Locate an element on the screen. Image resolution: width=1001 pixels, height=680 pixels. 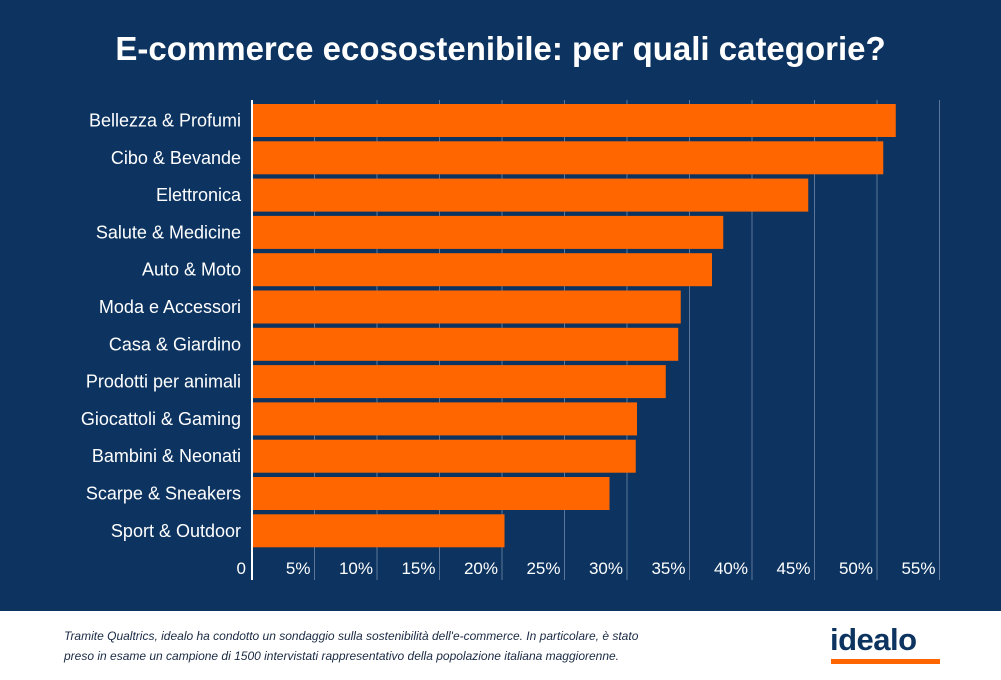
x-tick-label: 0 is located at coordinates (241, 568).